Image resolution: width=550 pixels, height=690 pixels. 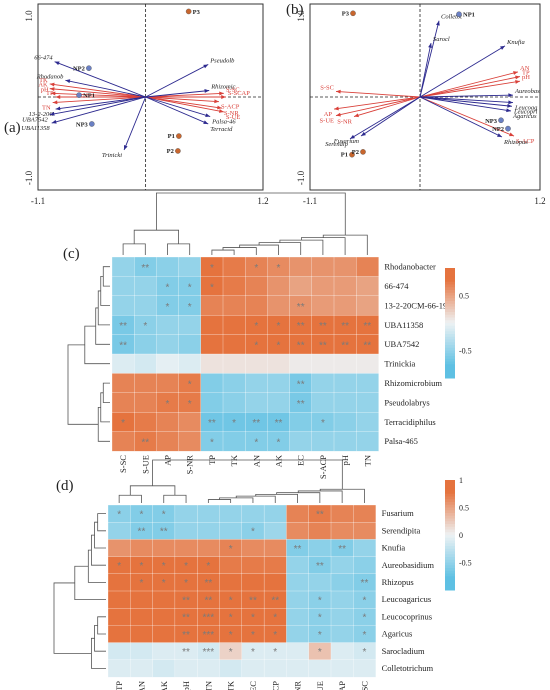 What do you see at coordinates (461, 480) in the screenshot?
I see `colorbar-tick-label: 1` at bounding box center [461, 480].